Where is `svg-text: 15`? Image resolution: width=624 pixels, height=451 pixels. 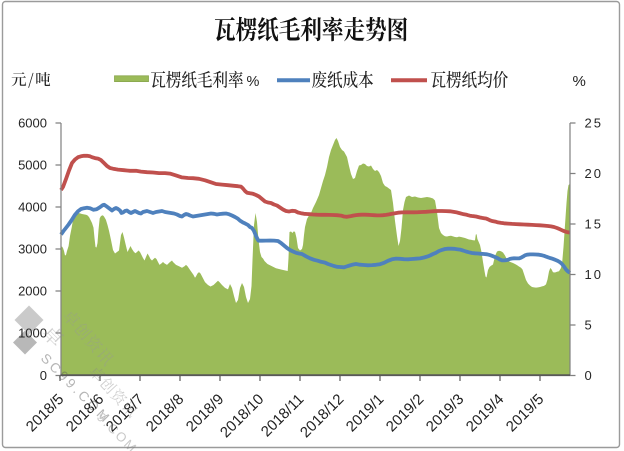 svg-text: 15 is located at coordinates (594, 224).